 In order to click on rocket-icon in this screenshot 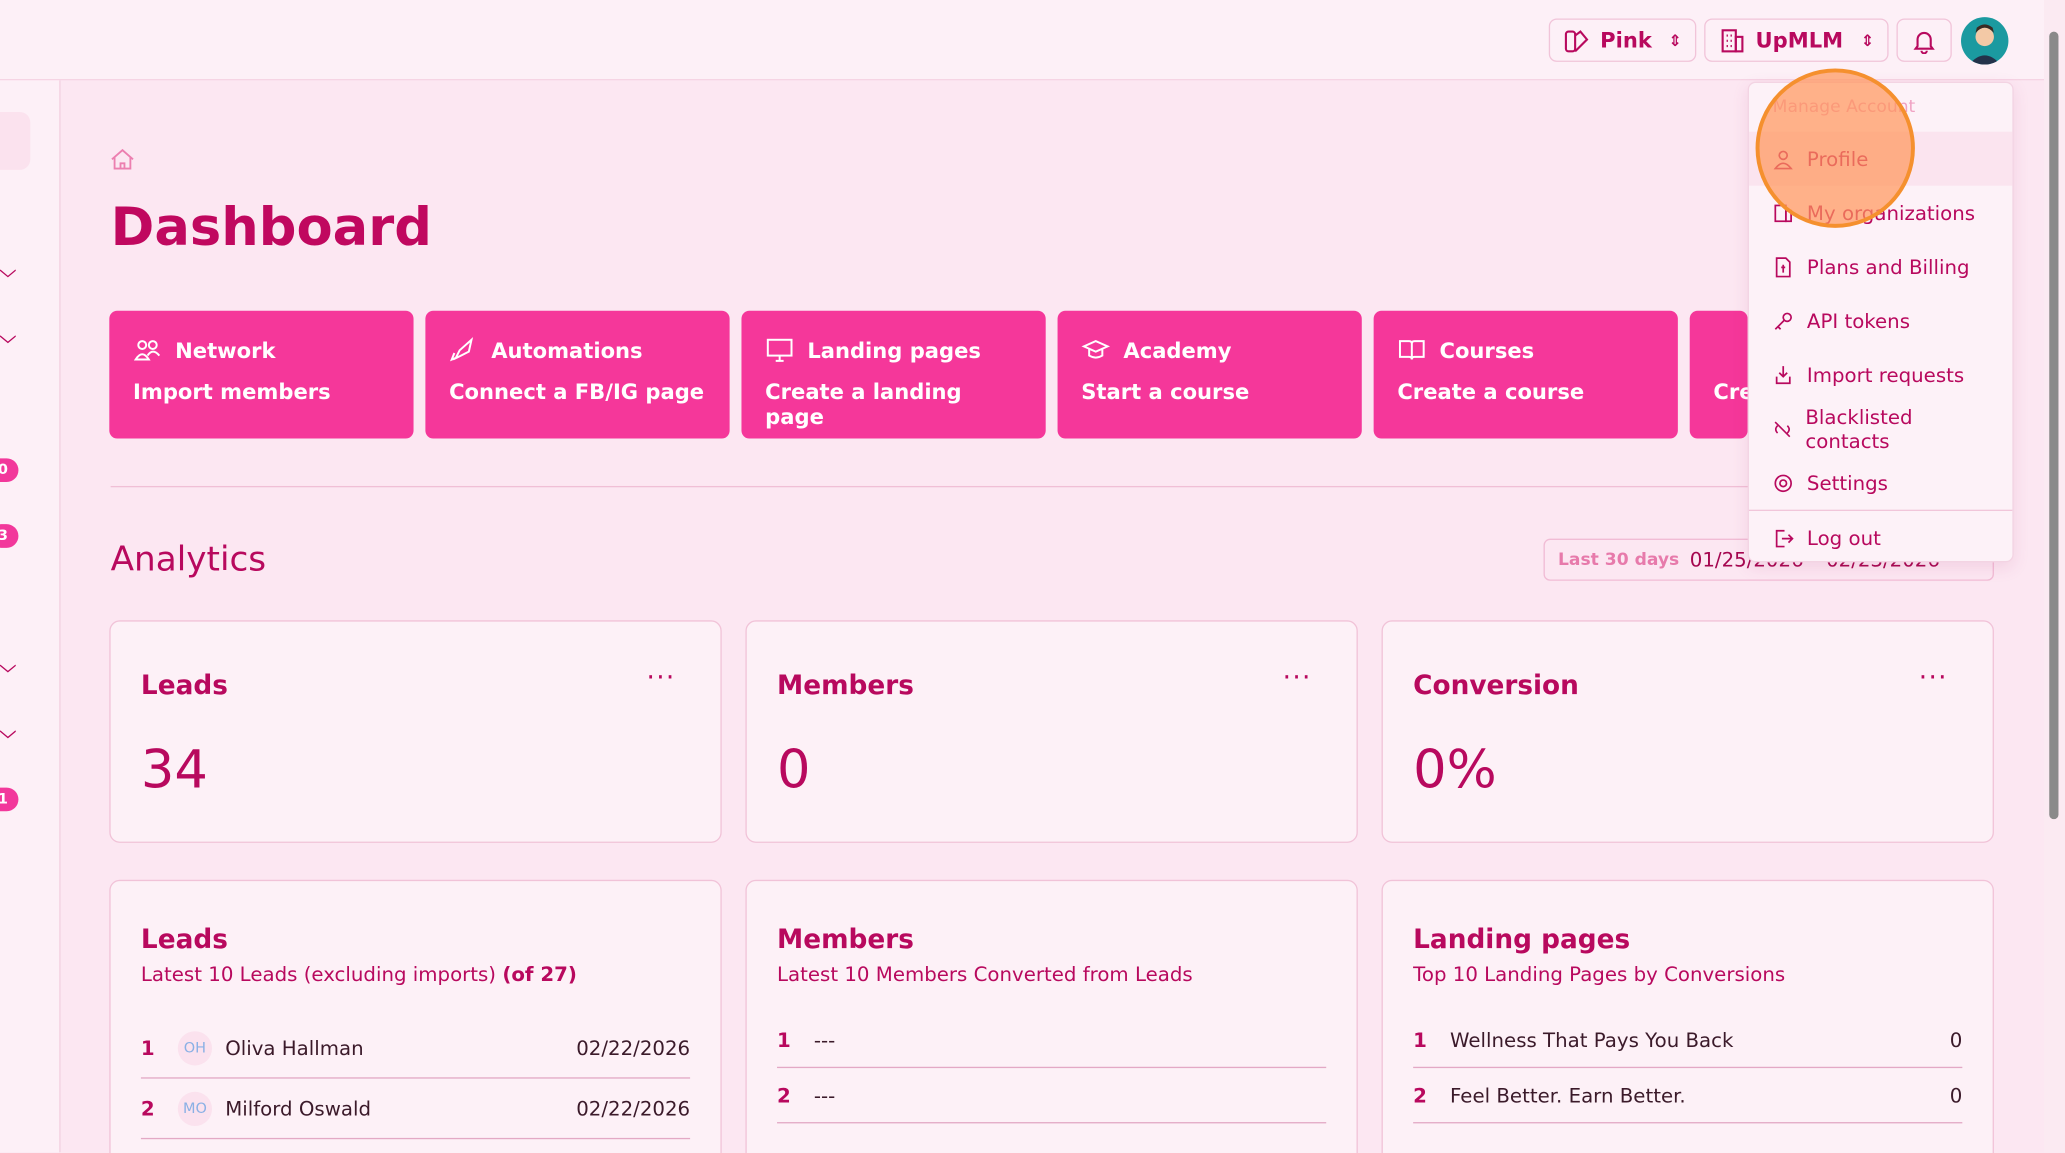, I will do `click(461, 349)`.